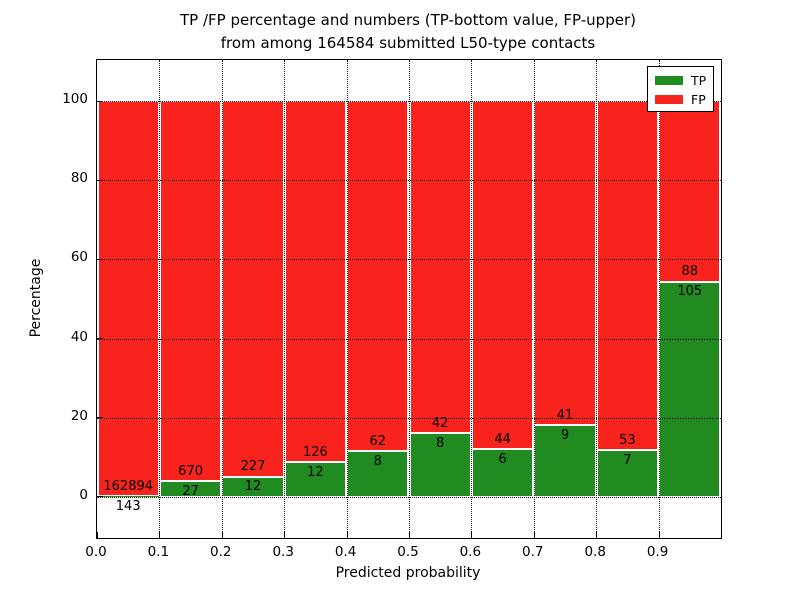 This screenshot has height=600, width=800. What do you see at coordinates (79, 415) in the screenshot?
I see `y-tick-label: 20` at bounding box center [79, 415].